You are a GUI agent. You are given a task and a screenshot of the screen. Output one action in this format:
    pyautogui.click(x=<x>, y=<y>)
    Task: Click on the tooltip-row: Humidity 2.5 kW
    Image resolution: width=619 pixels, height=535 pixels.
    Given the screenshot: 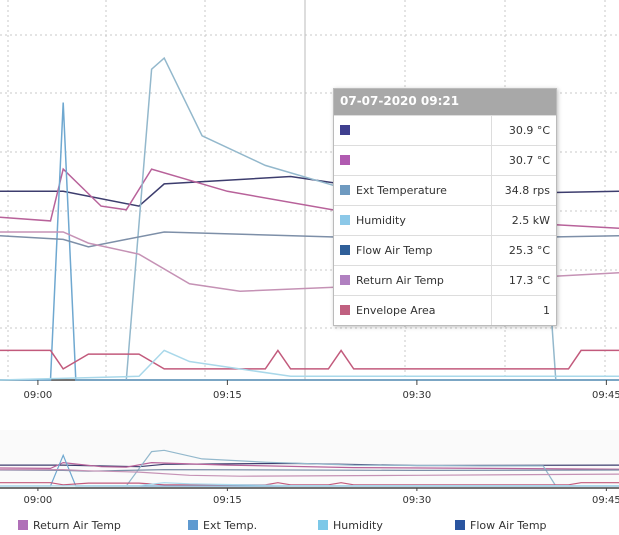 What is the action you would take?
    pyautogui.click(x=445, y=220)
    